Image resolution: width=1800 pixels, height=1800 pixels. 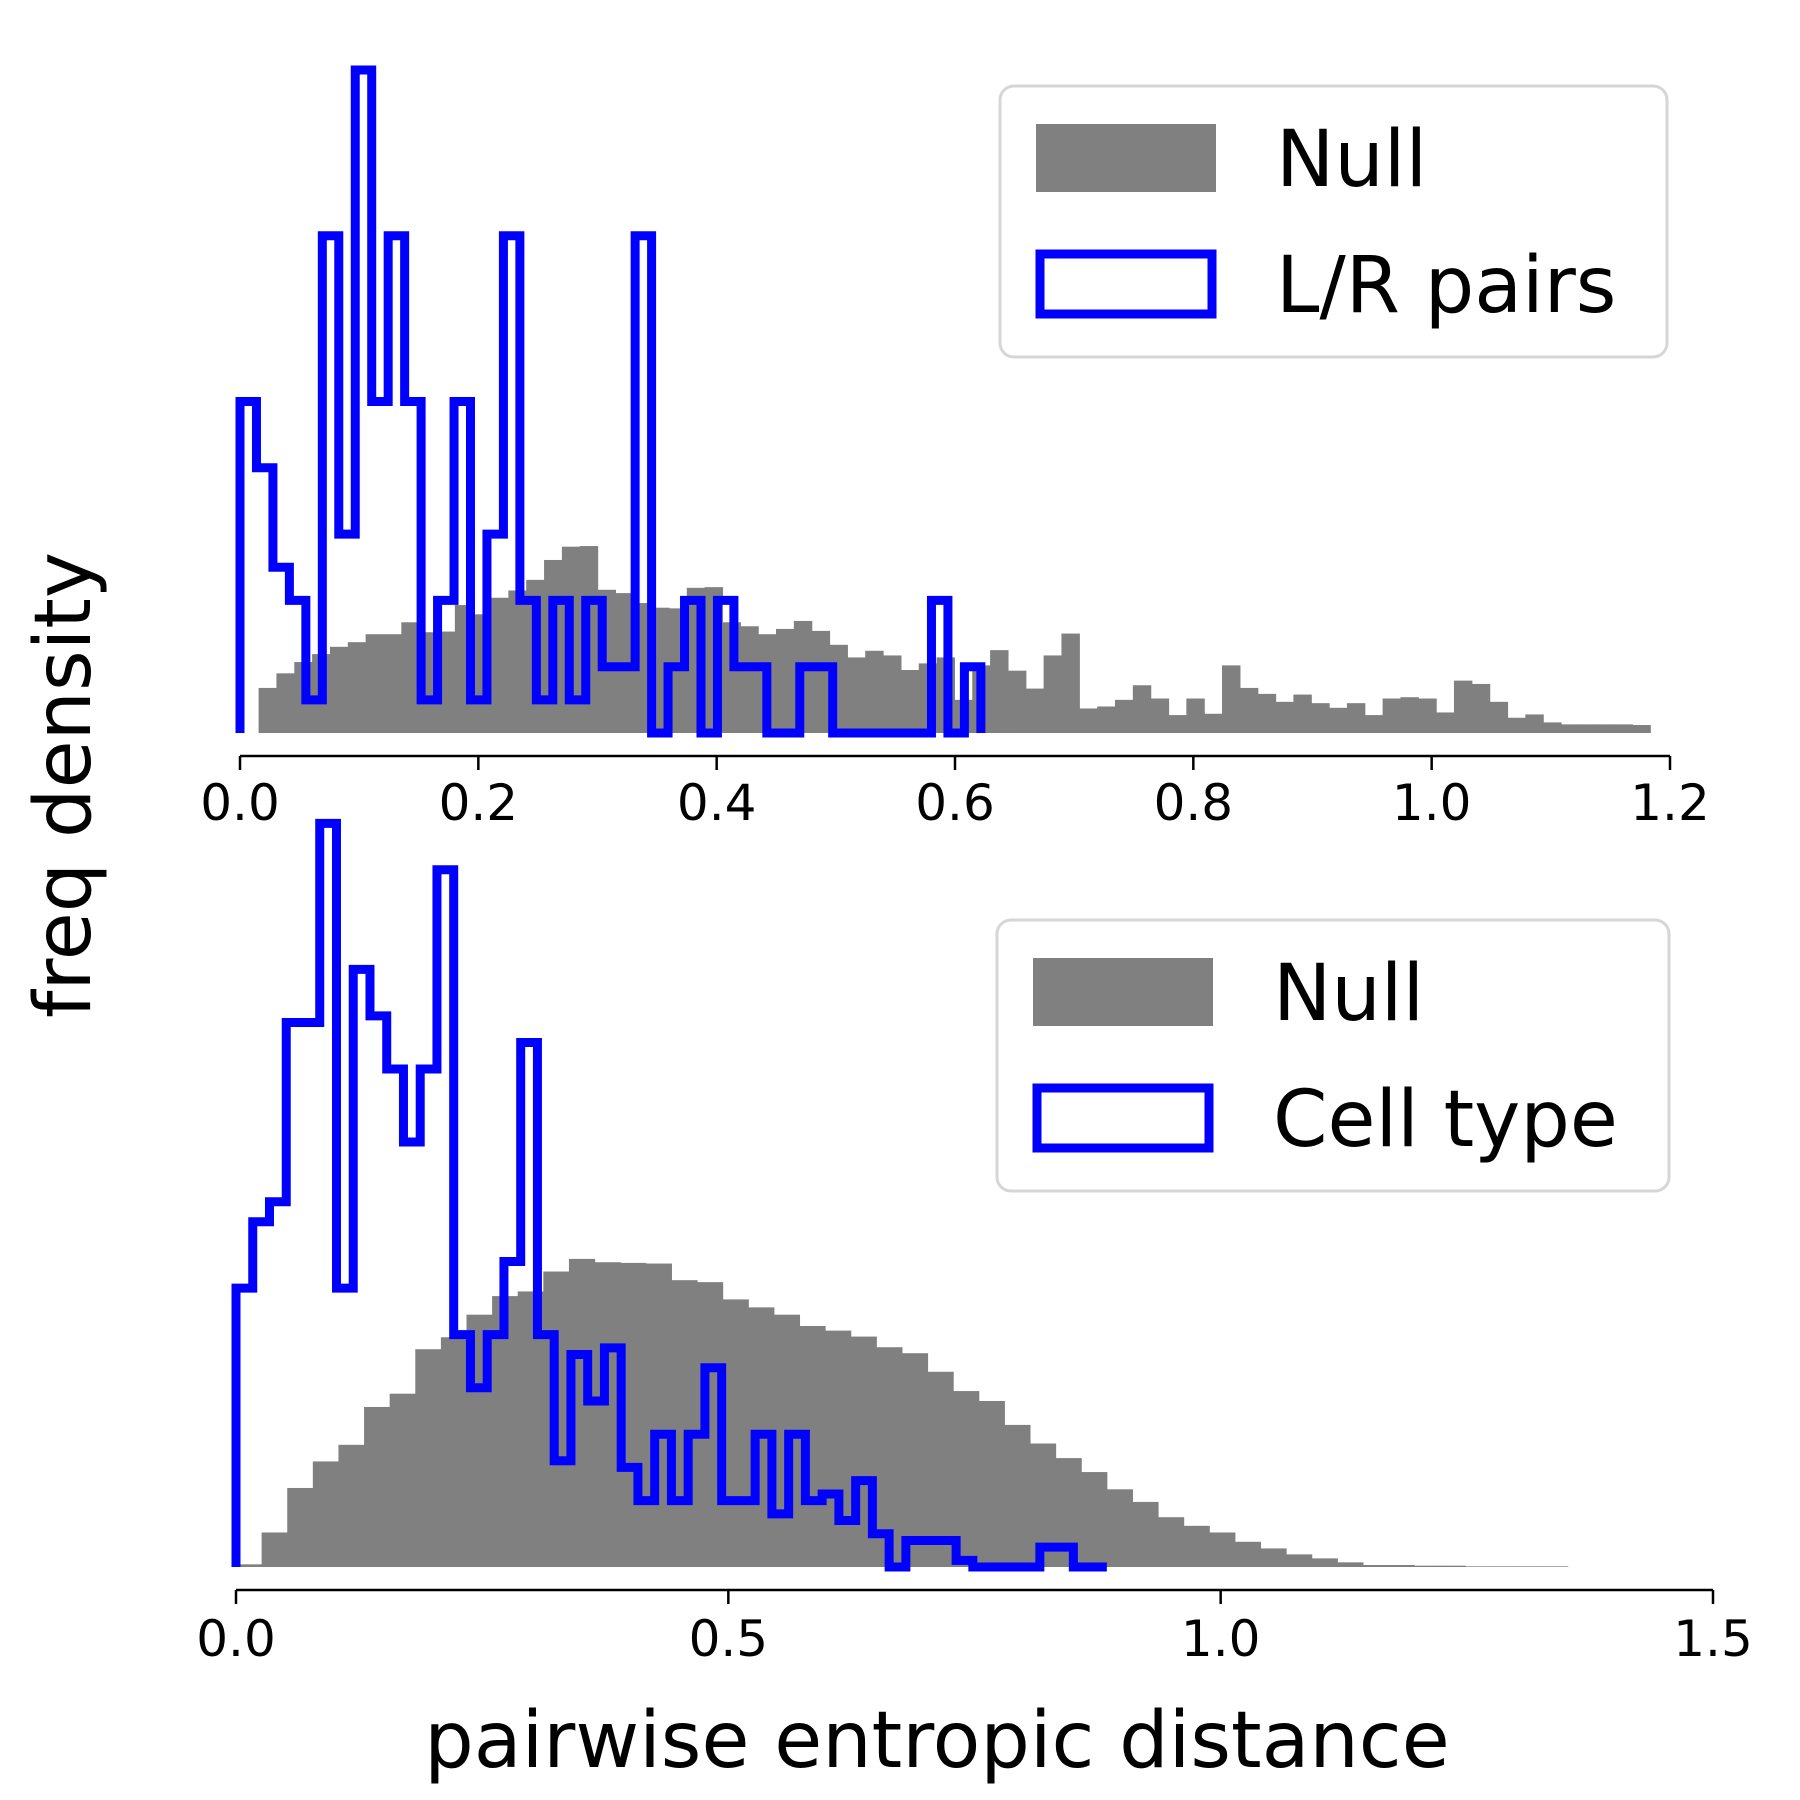 What do you see at coordinates (1333, 221) in the screenshot?
I see `legend: Null L/R pairs` at bounding box center [1333, 221].